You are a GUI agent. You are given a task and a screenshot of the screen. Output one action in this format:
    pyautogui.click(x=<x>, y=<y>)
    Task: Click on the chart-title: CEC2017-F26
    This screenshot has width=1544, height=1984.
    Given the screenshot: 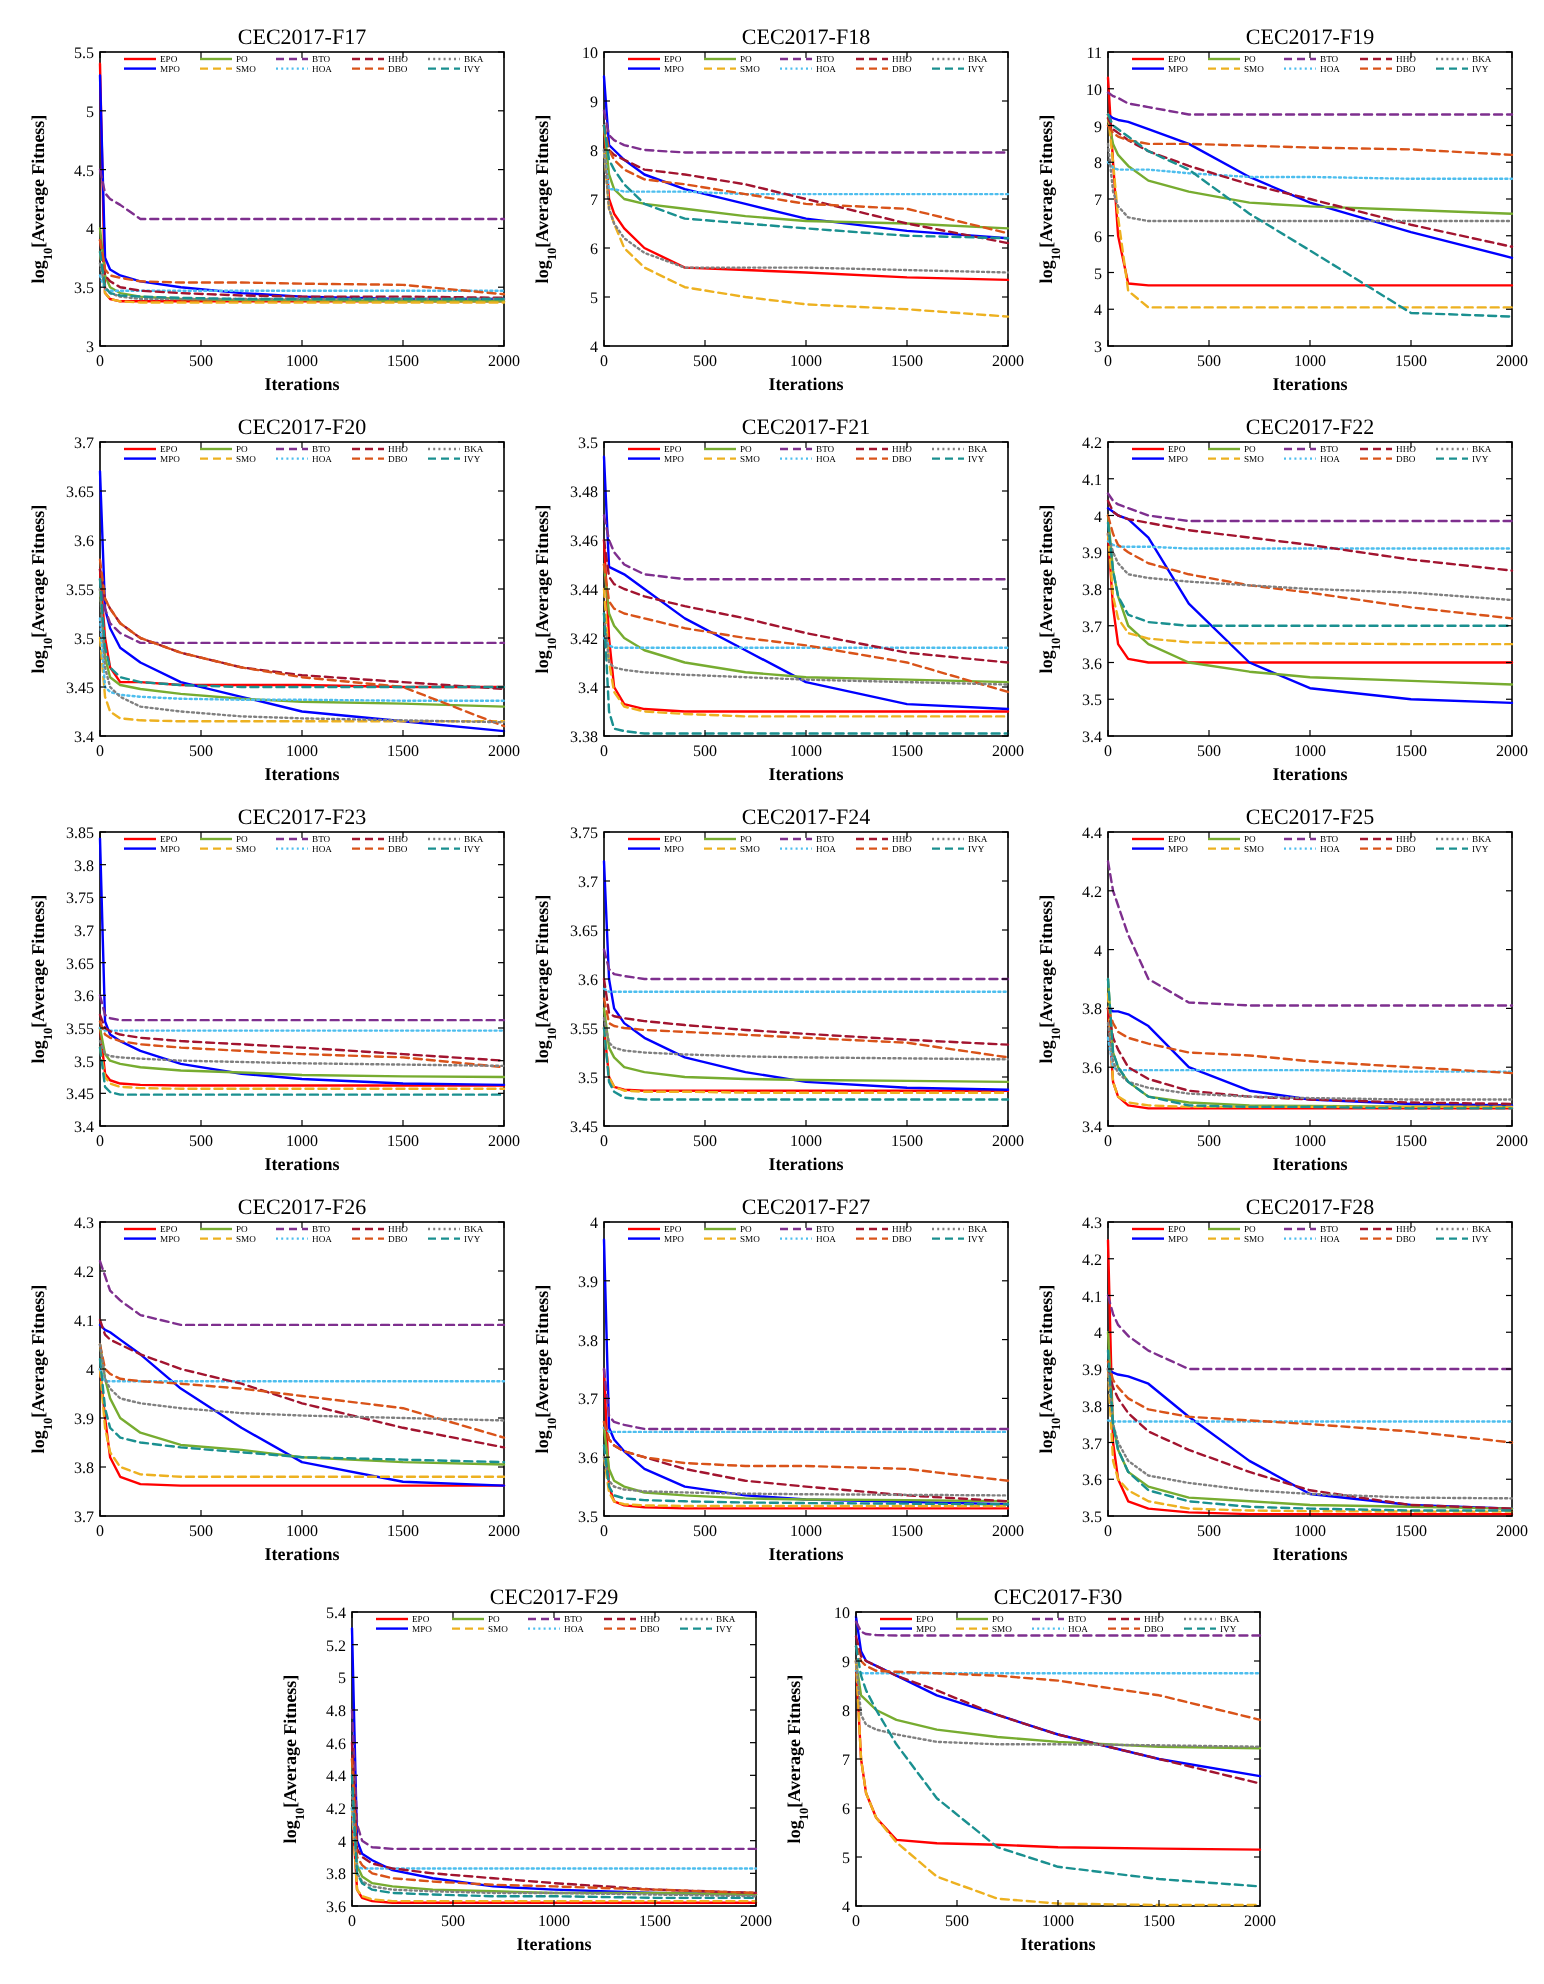 What is the action you would take?
    pyautogui.click(x=302, y=1208)
    